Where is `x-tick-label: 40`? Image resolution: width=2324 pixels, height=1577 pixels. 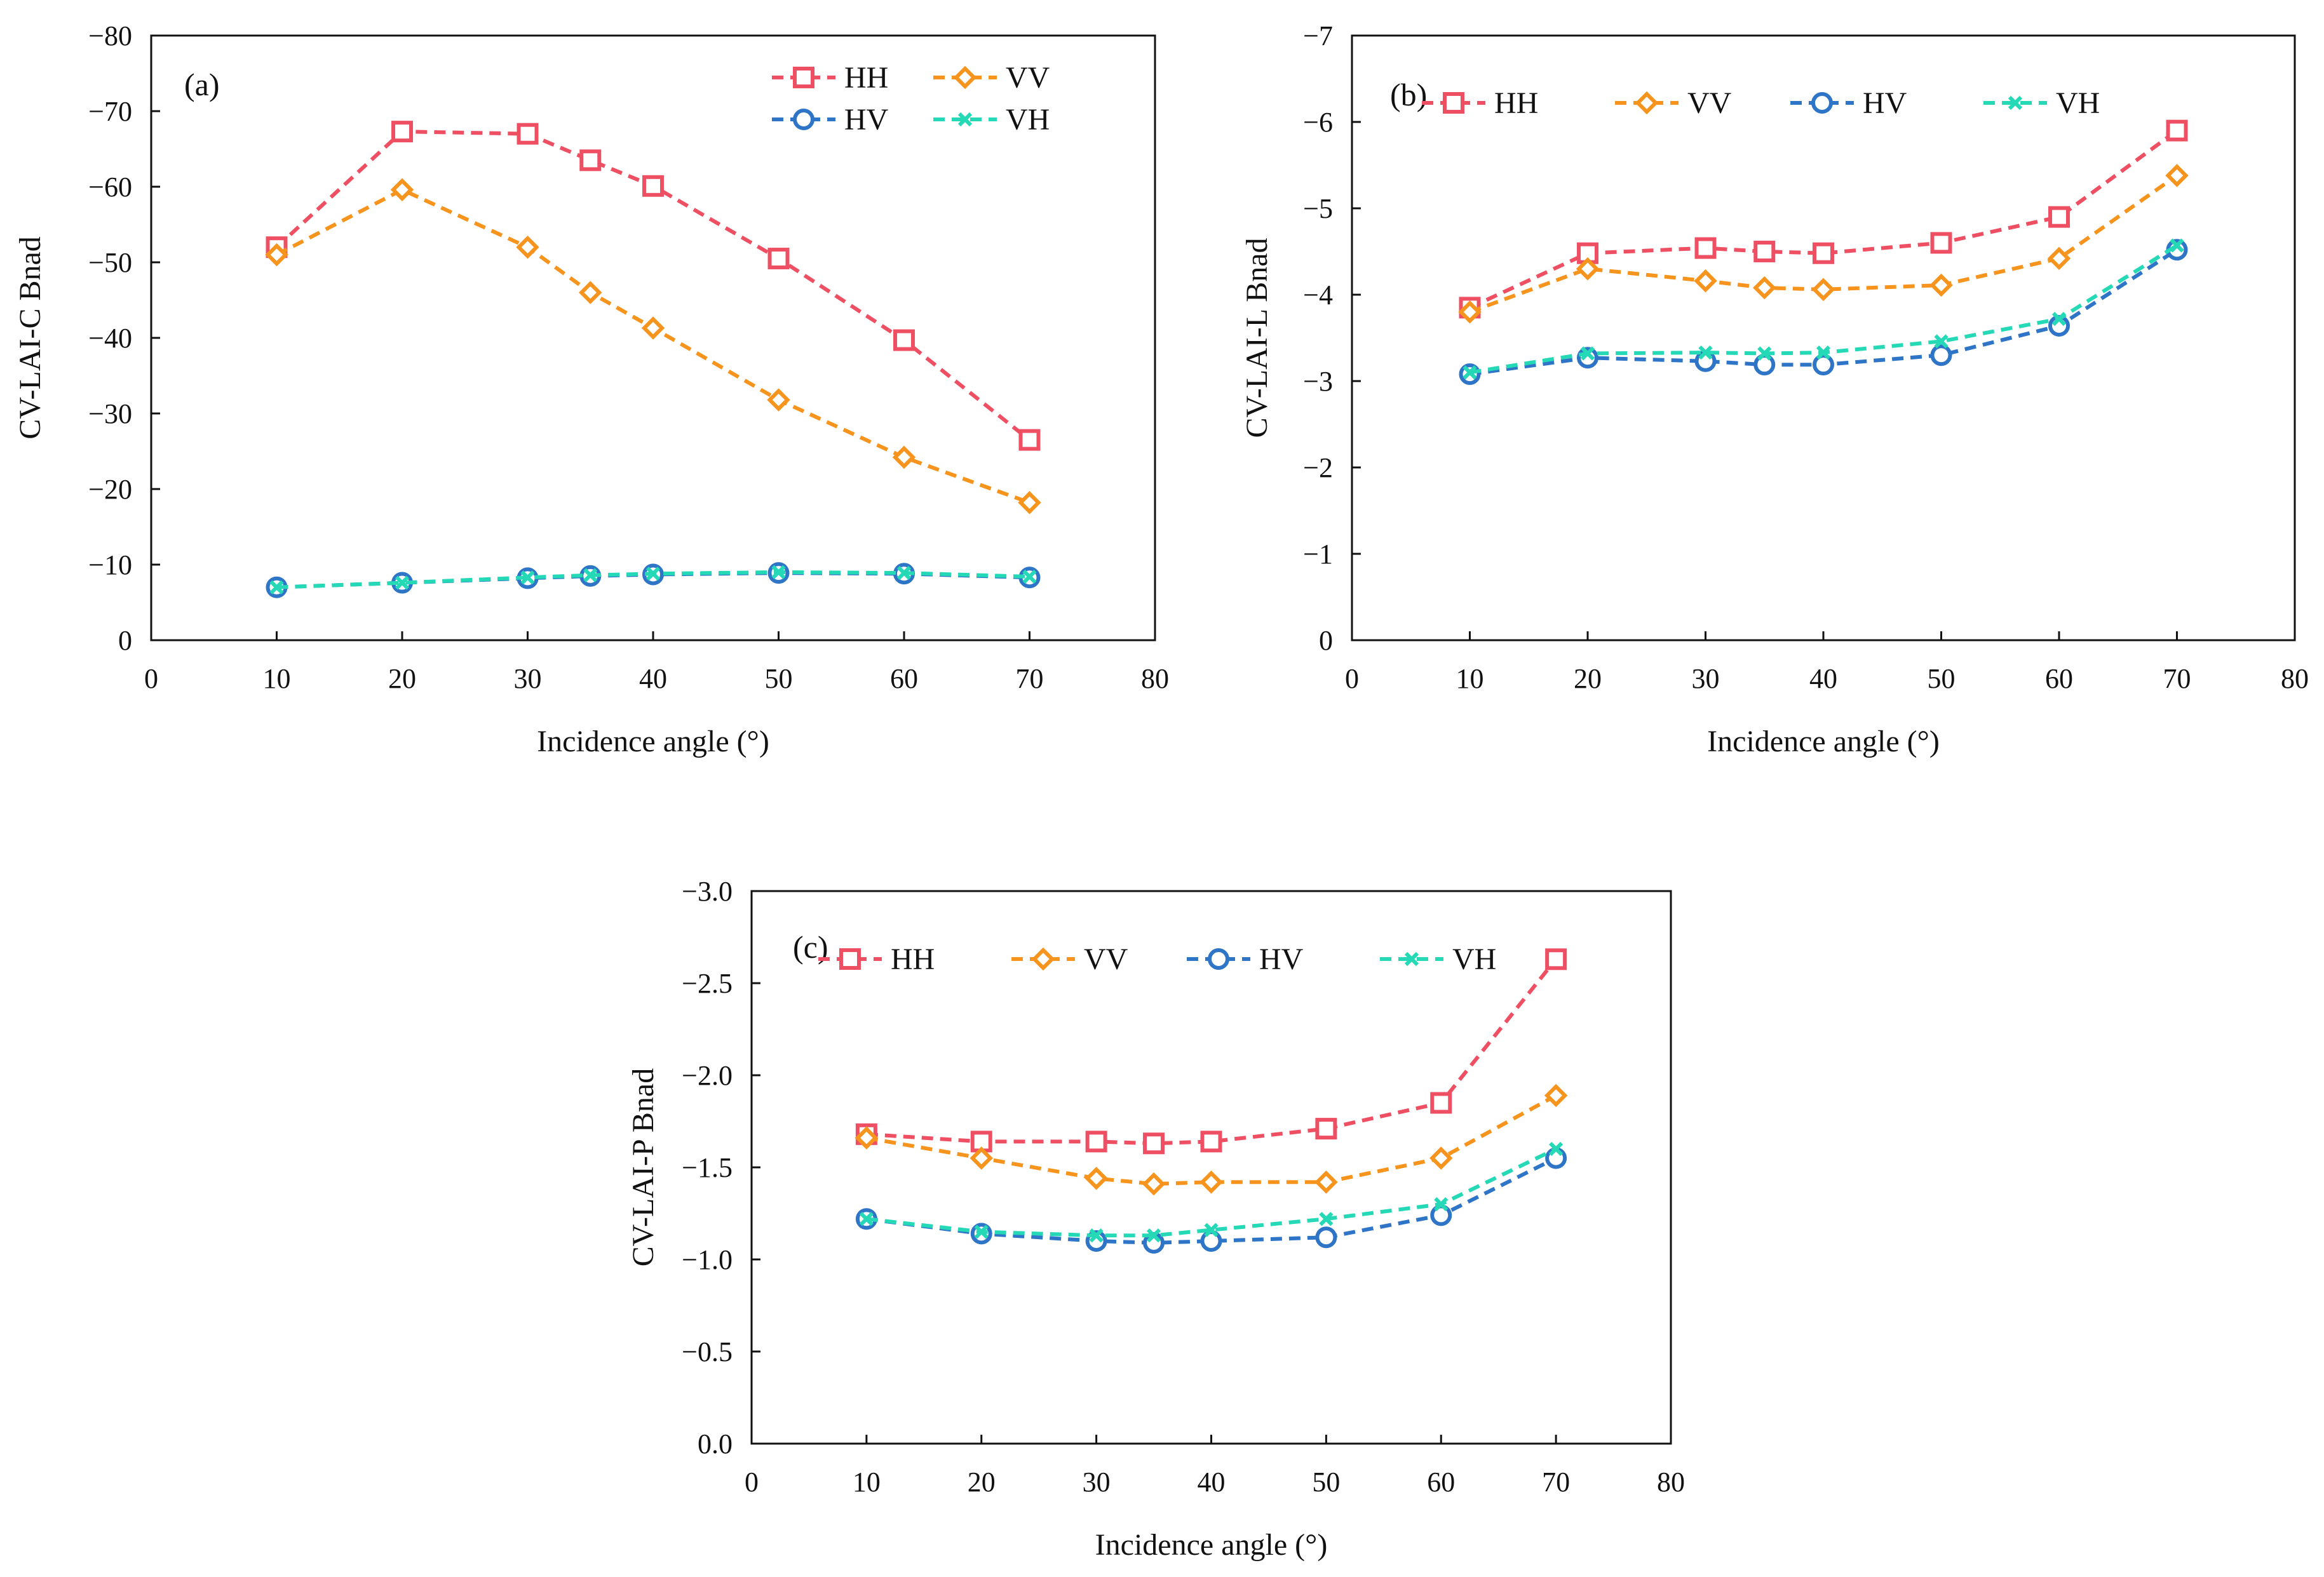
x-tick-label: 40 is located at coordinates (653, 678).